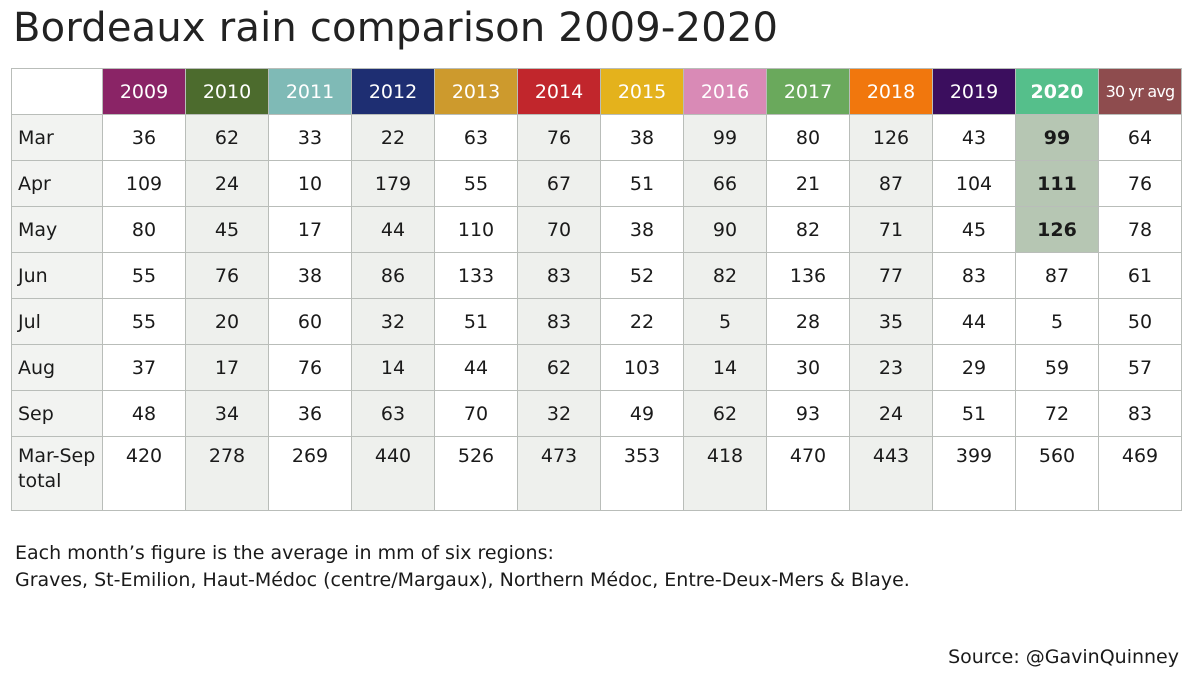  I want to click on value-cell: 560, so click(1057, 473).